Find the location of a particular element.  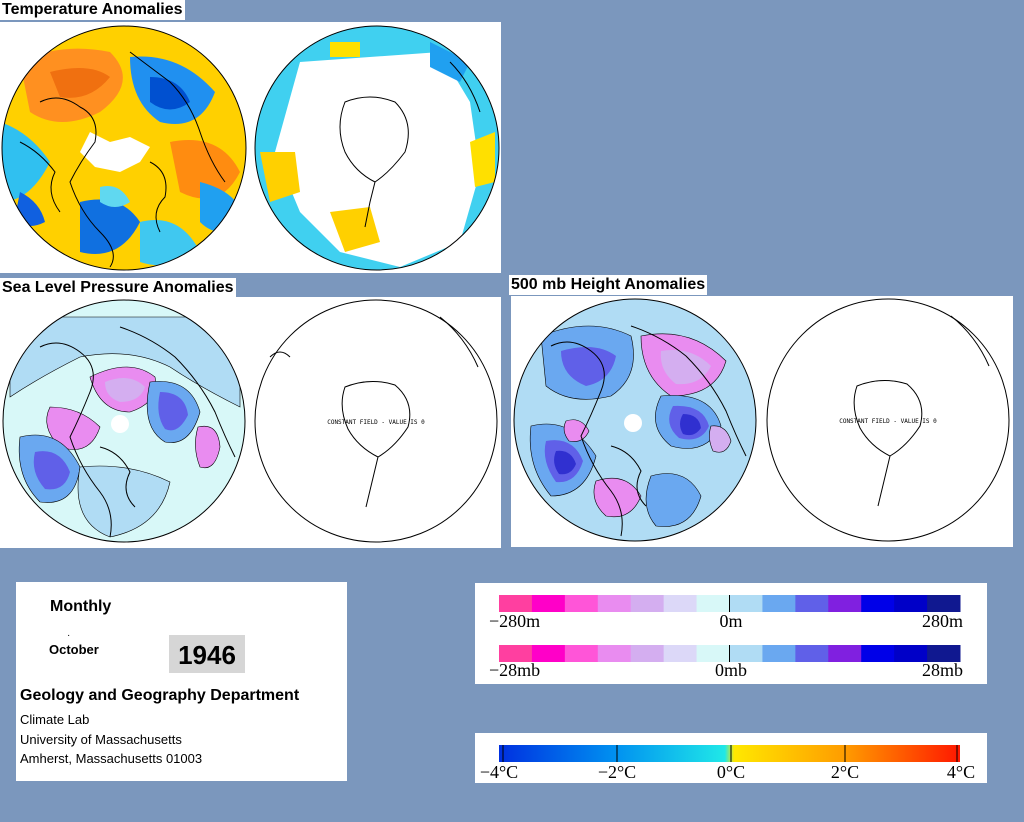

temp-tick-zero: 0°C is located at coordinates (731, 772).